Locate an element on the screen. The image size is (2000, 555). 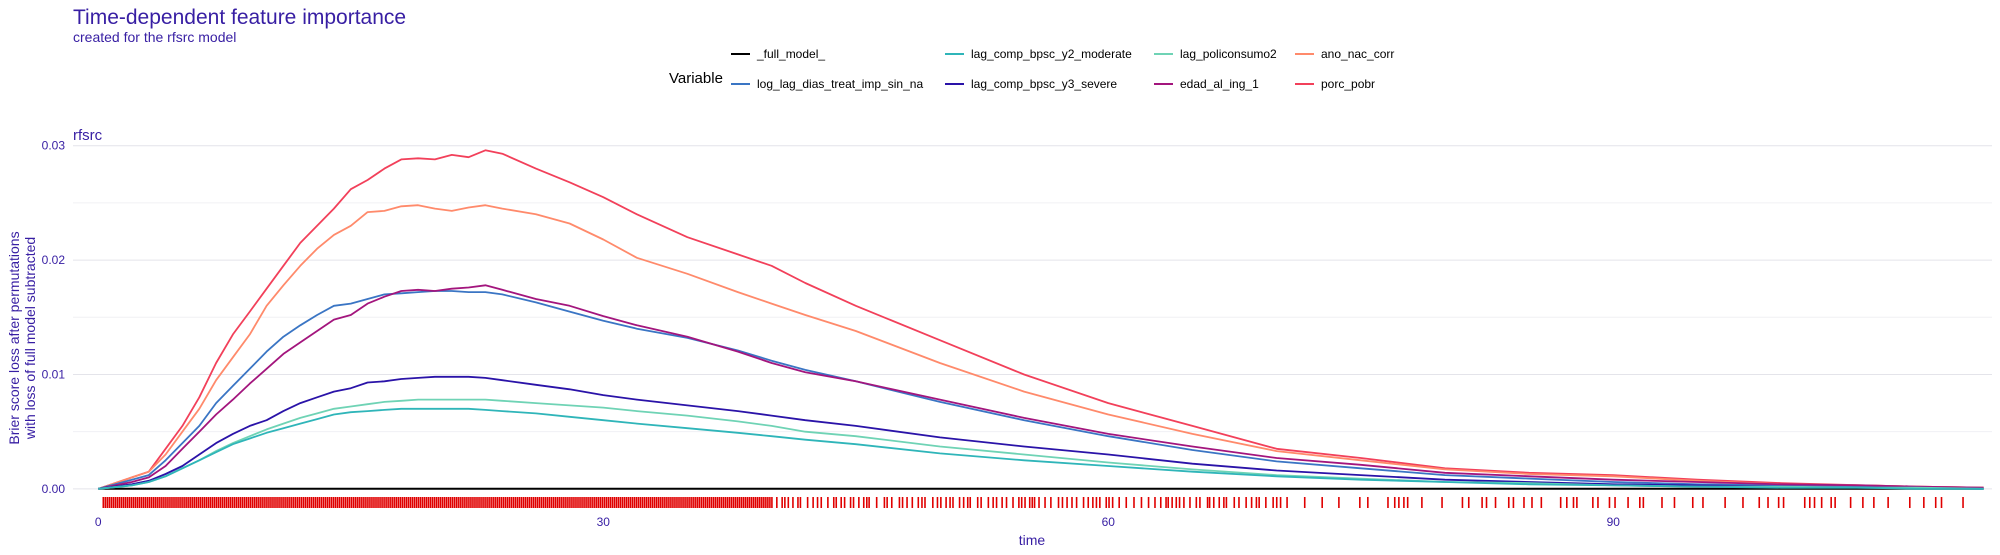
legend-label: porc_pobr is located at coordinates (1348, 84).